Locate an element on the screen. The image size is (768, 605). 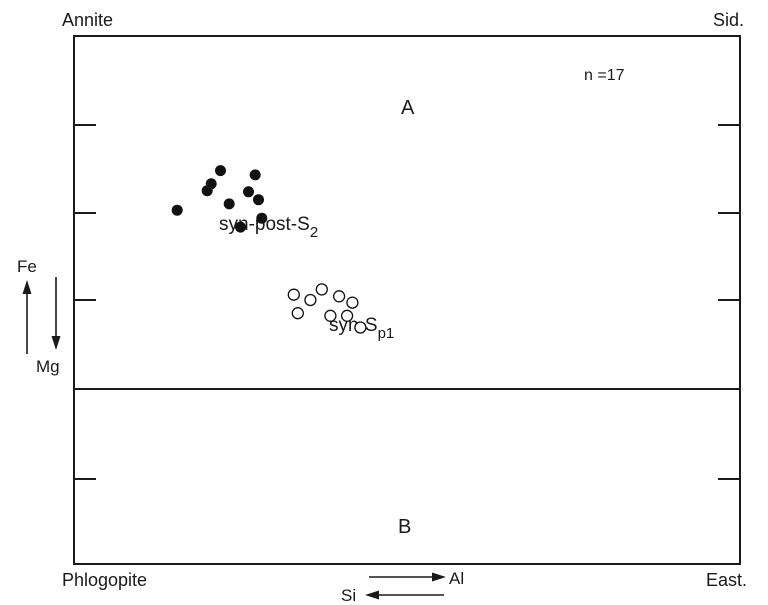
corner-label-annite: Annite is located at coordinates (87, 20).